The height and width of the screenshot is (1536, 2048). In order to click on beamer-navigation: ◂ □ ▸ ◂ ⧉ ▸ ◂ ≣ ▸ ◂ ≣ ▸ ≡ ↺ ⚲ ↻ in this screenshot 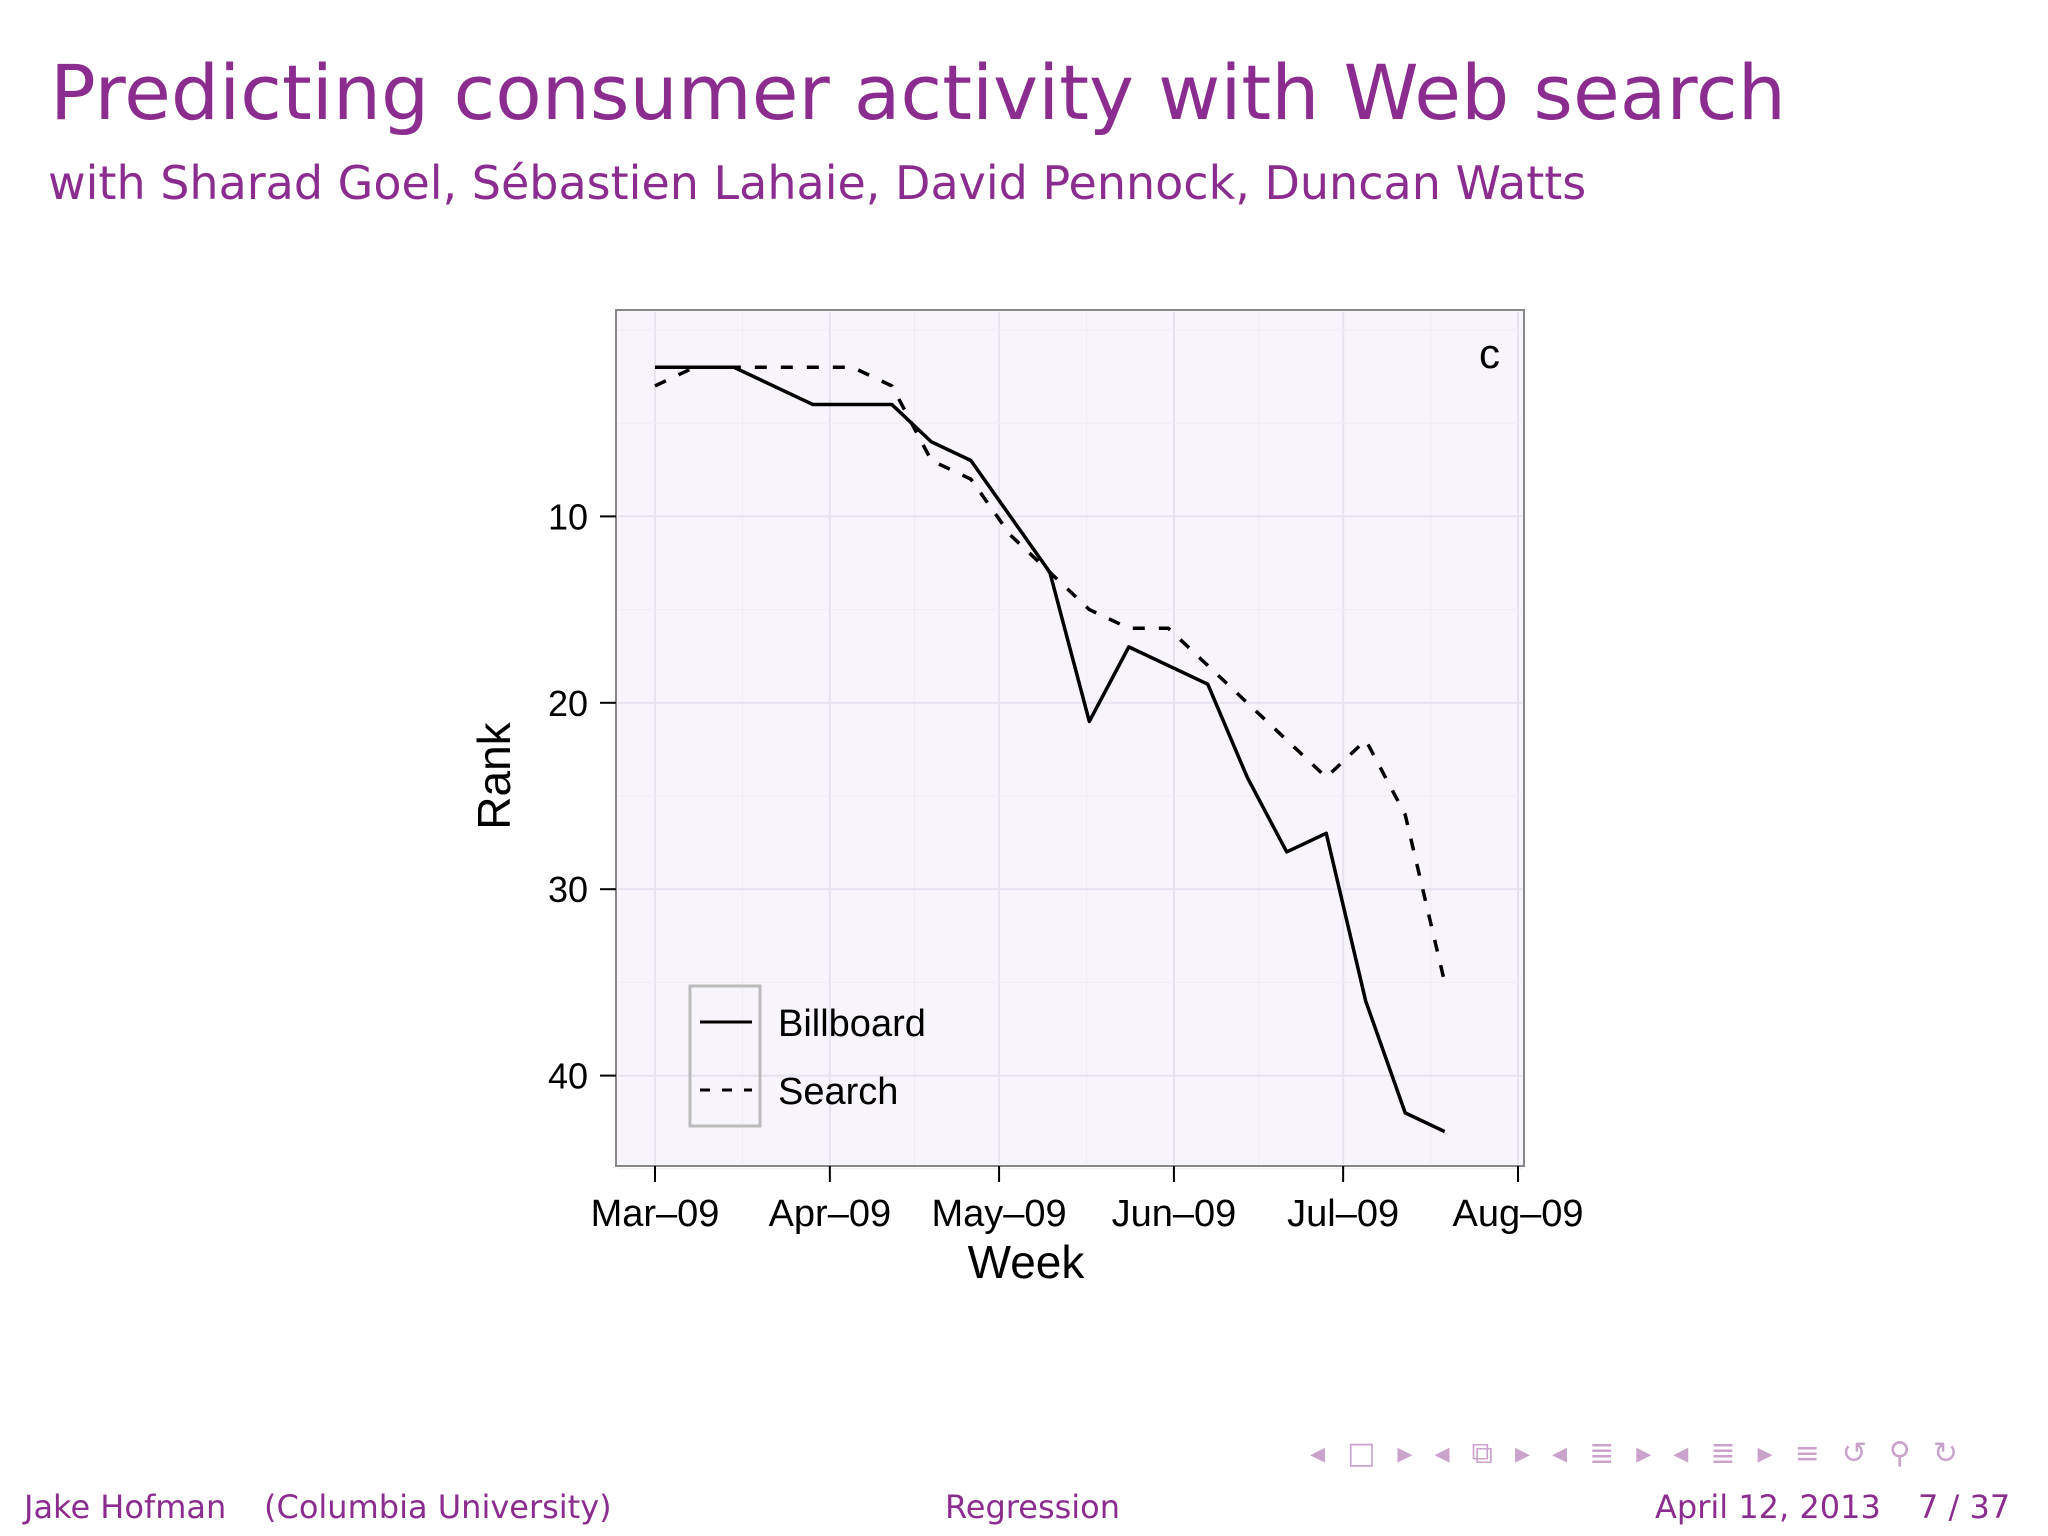, I will do `click(1634, 1453)`.